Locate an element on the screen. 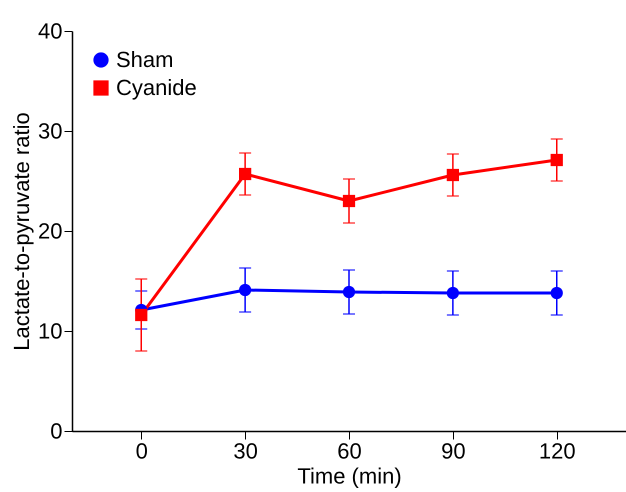  x-axis-title: Time (min) is located at coordinates (349, 476).